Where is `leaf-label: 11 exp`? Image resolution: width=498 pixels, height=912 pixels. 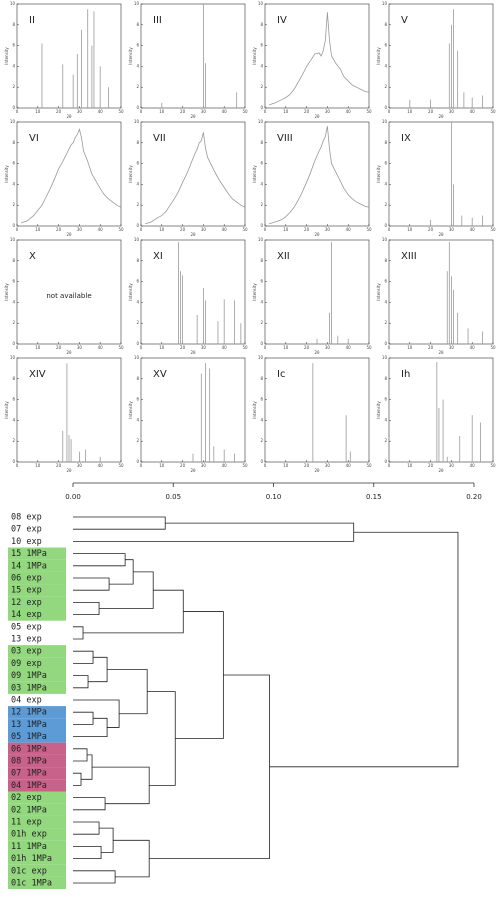 leaf-label: 11 exp is located at coordinates (26, 823).